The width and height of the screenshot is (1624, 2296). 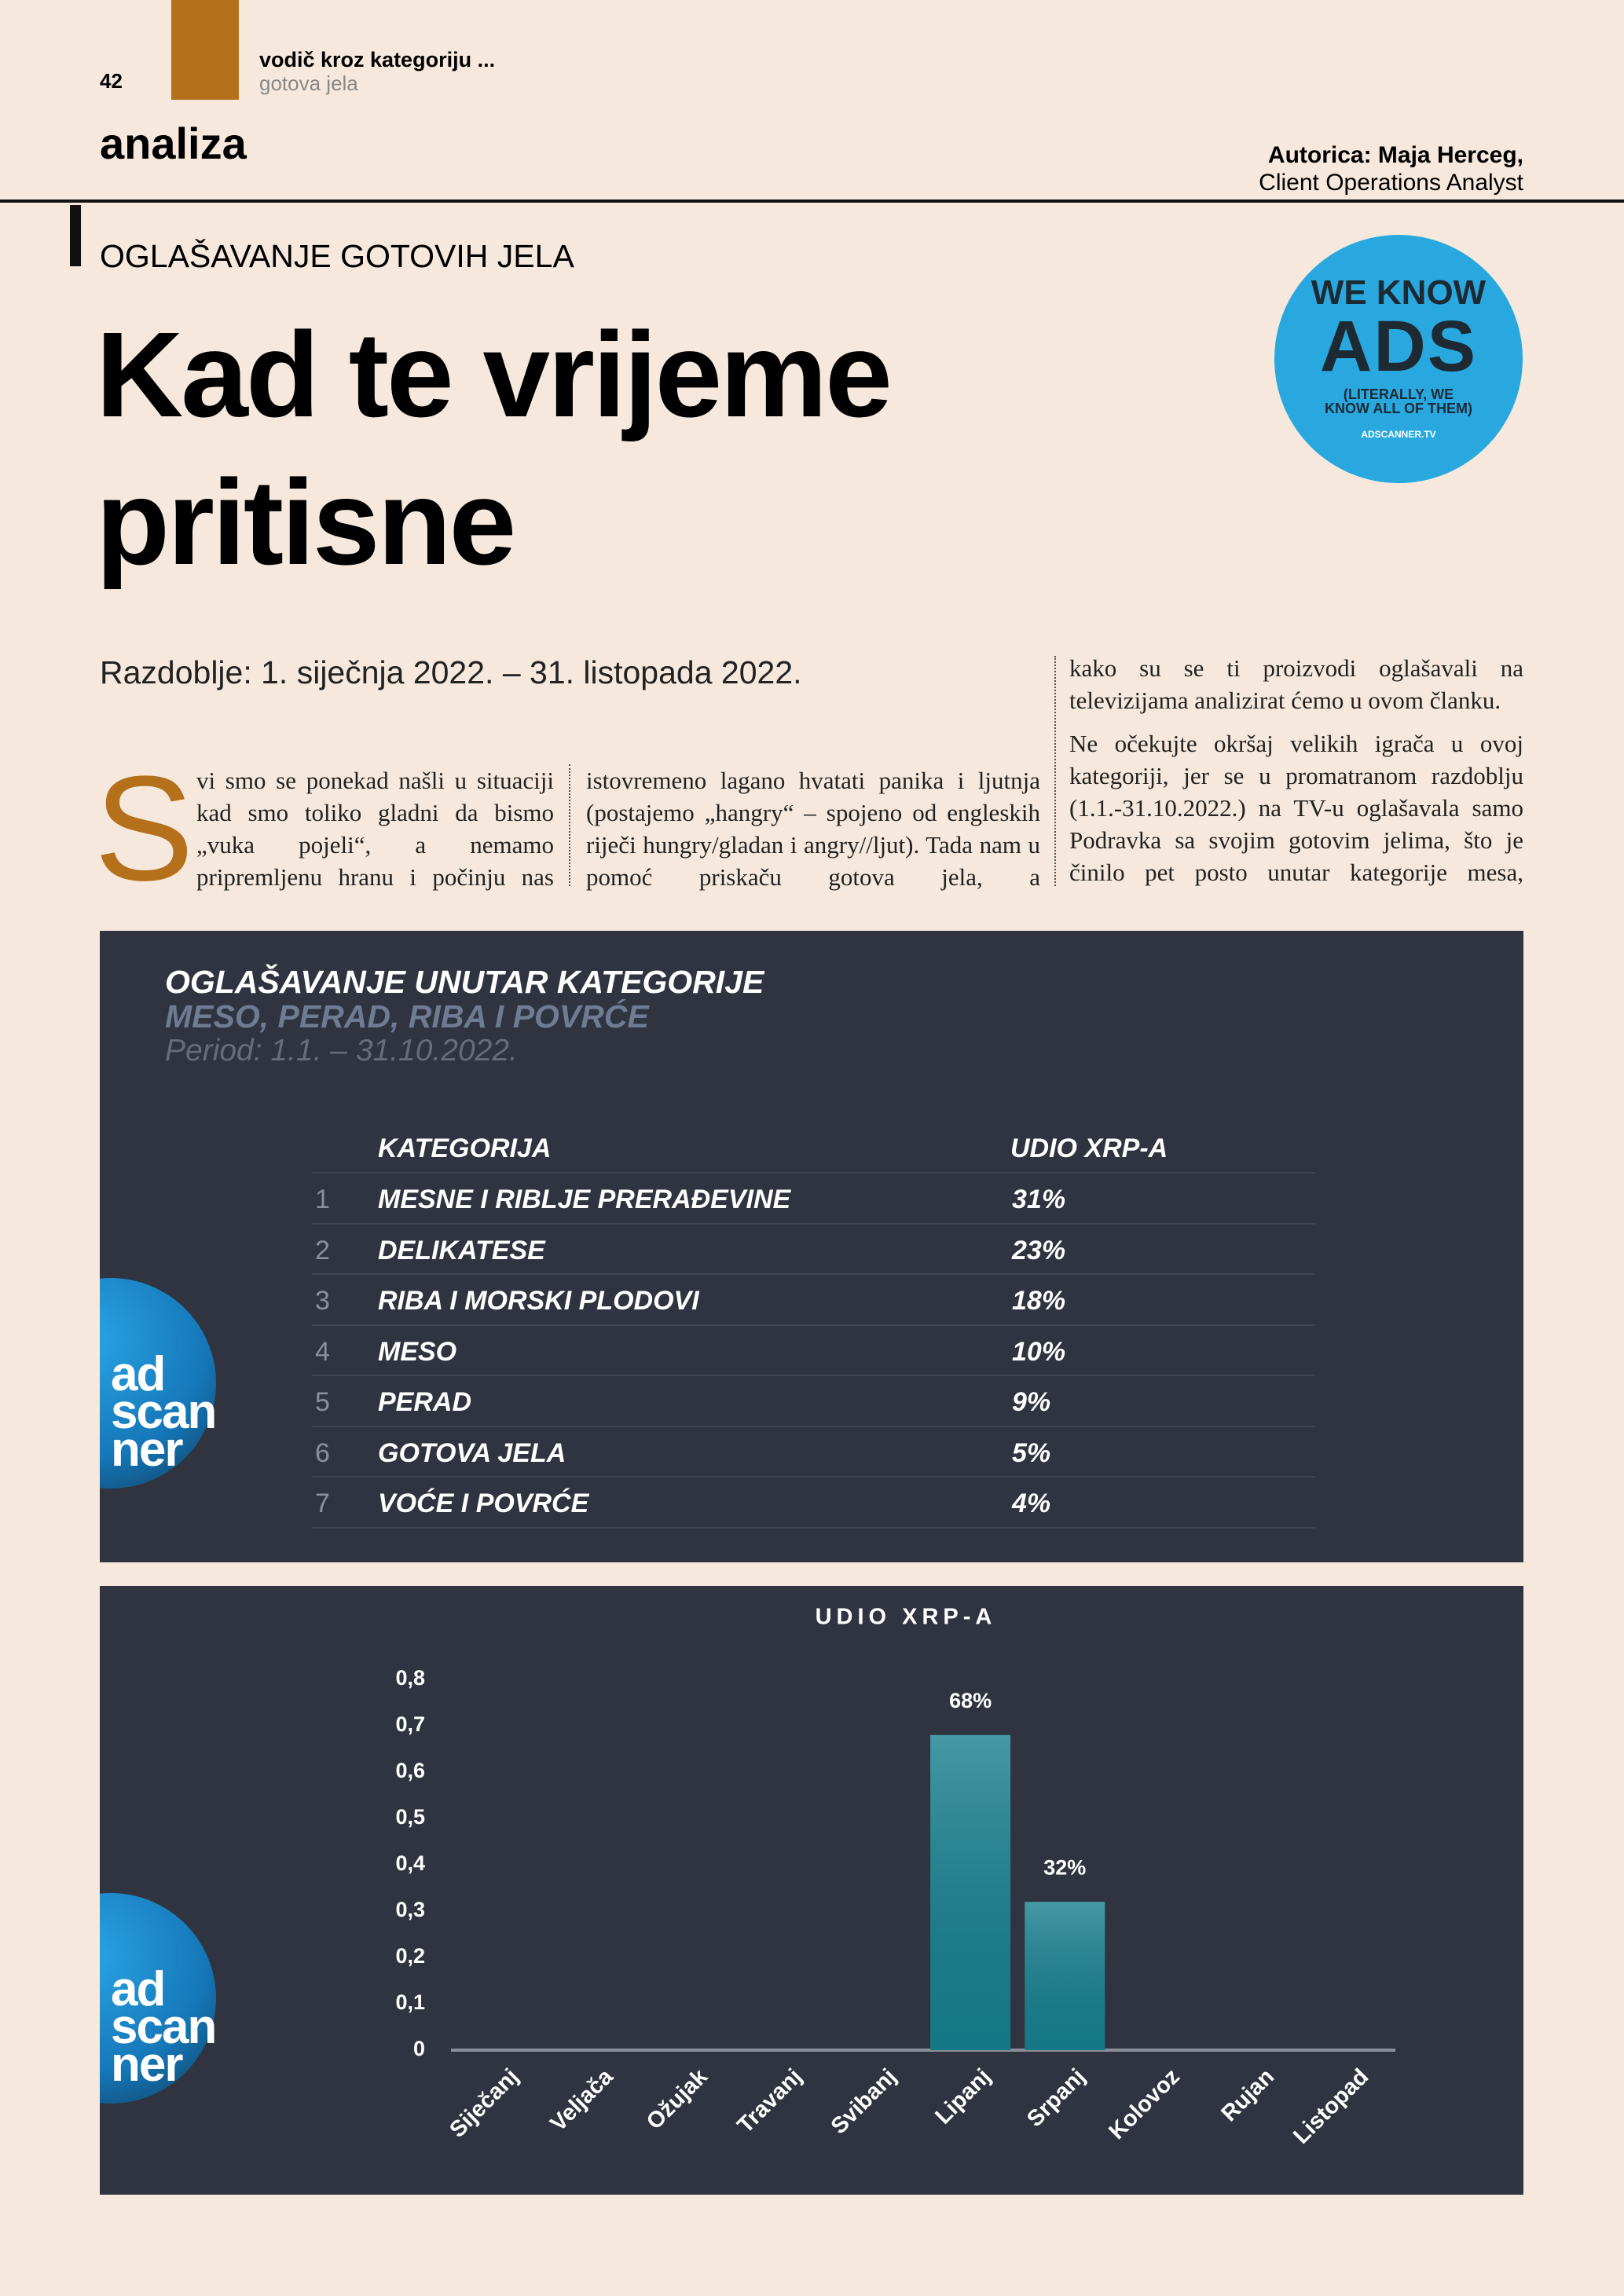 What do you see at coordinates (1031, 1503) in the screenshot?
I see `row-share: 4%` at bounding box center [1031, 1503].